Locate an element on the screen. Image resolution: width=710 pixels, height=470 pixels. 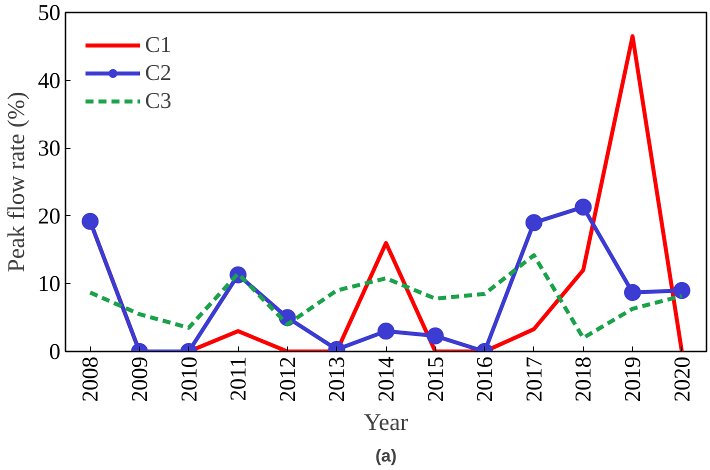
y-tick-label: 10 is located at coordinates (49, 283).